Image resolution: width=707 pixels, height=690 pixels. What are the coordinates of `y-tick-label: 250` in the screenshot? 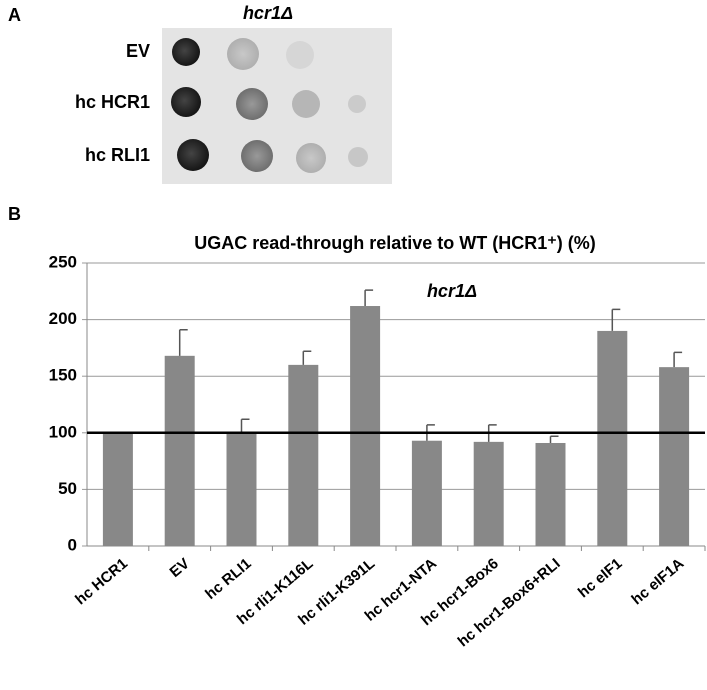 It's located at (63, 261).